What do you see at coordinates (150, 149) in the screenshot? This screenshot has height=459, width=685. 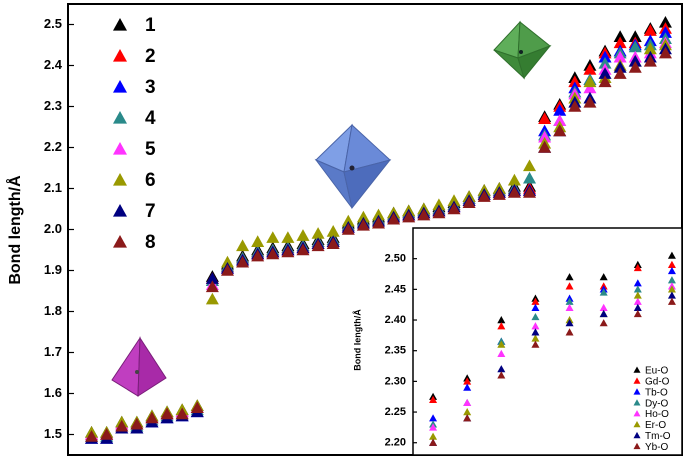 I see `legend-label: 5` at bounding box center [150, 149].